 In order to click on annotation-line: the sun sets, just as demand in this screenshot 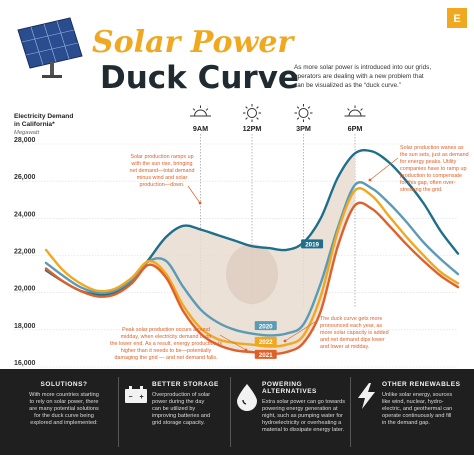, I will do `click(434, 155)`.